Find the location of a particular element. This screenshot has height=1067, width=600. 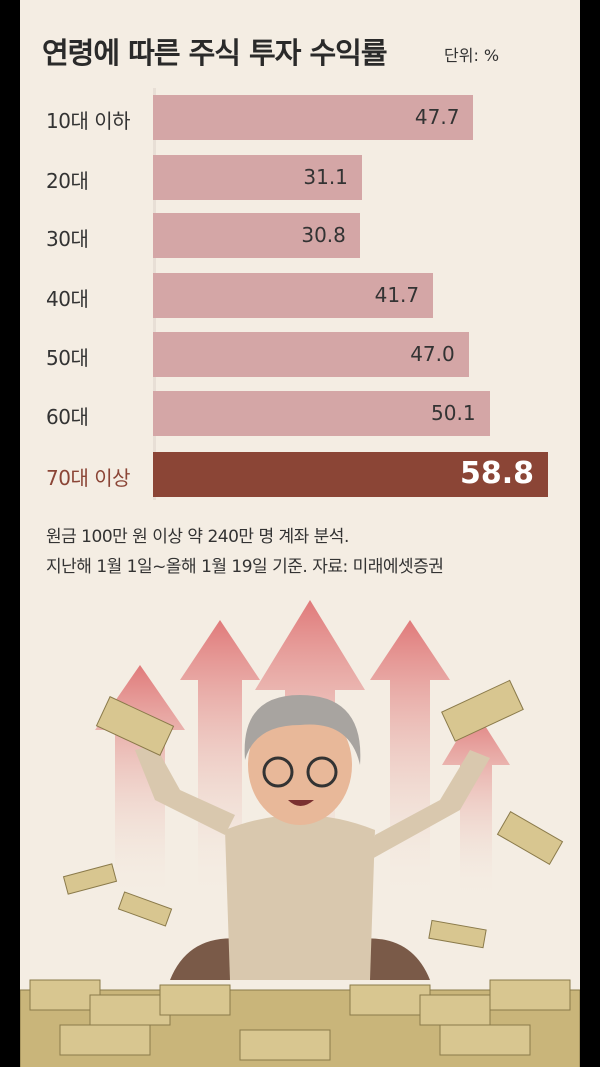

category-label: 50대 is located at coordinates (67, 358).